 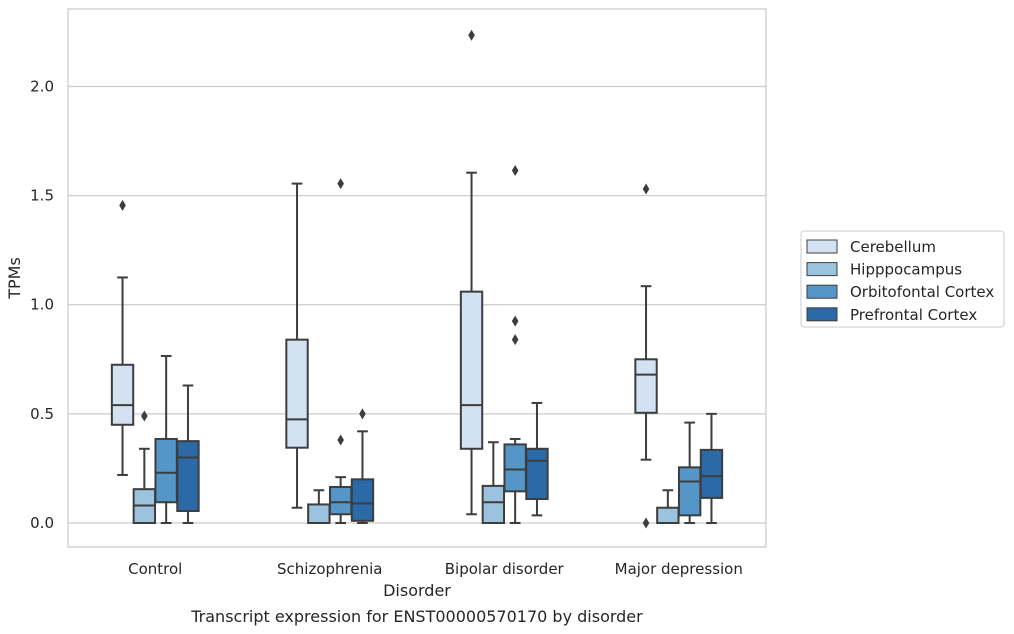 I want to click on x-axis-title: Disorder, so click(x=417, y=590).